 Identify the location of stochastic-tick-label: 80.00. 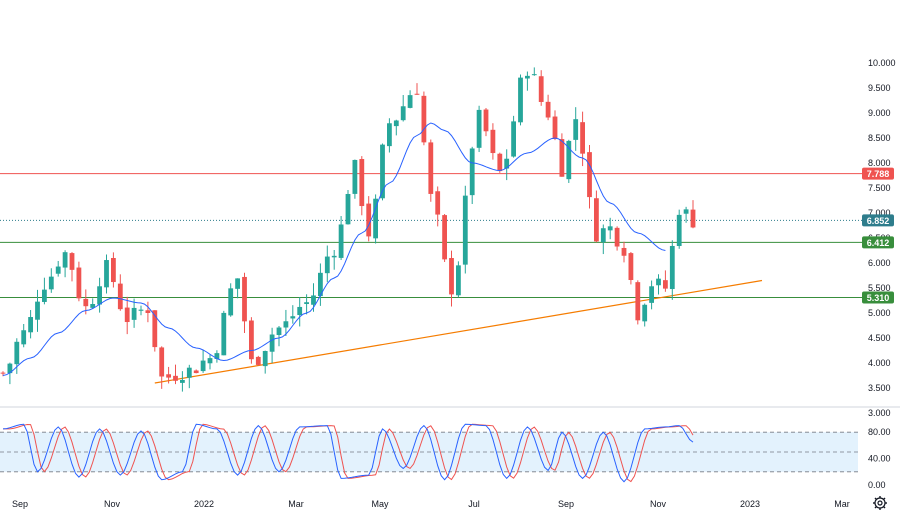
(879, 432).